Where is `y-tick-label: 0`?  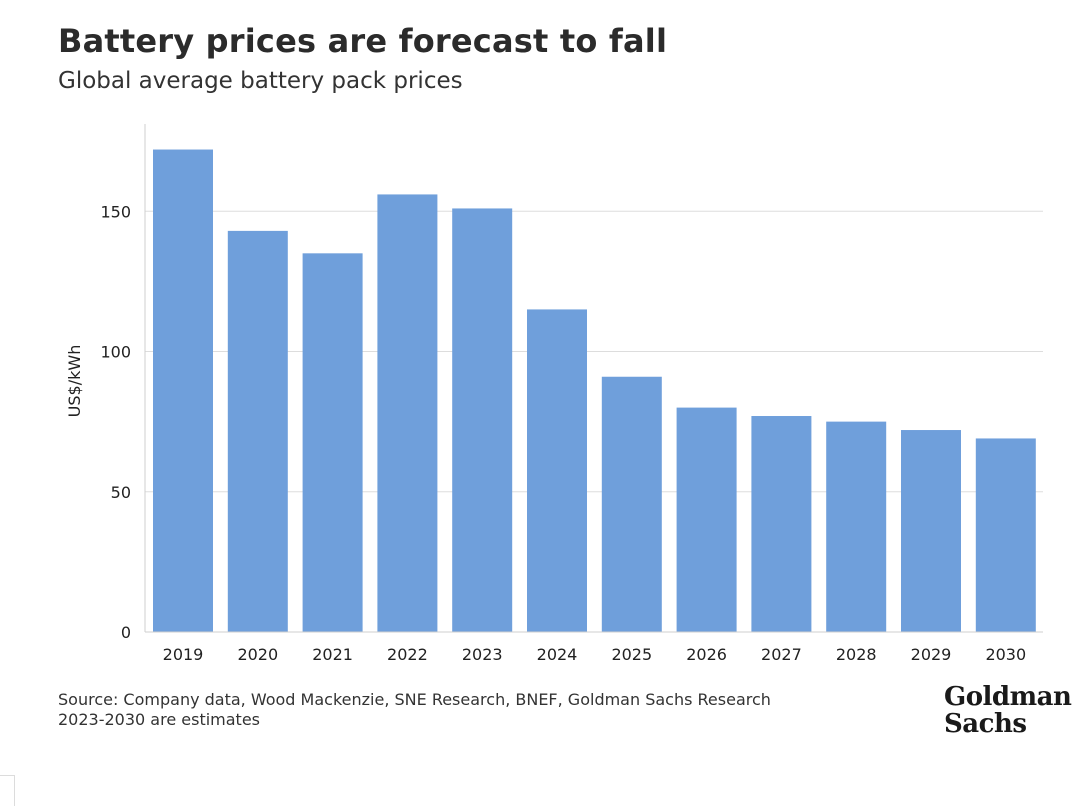
y-tick-label: 0 is located at coordinates (126, 632).